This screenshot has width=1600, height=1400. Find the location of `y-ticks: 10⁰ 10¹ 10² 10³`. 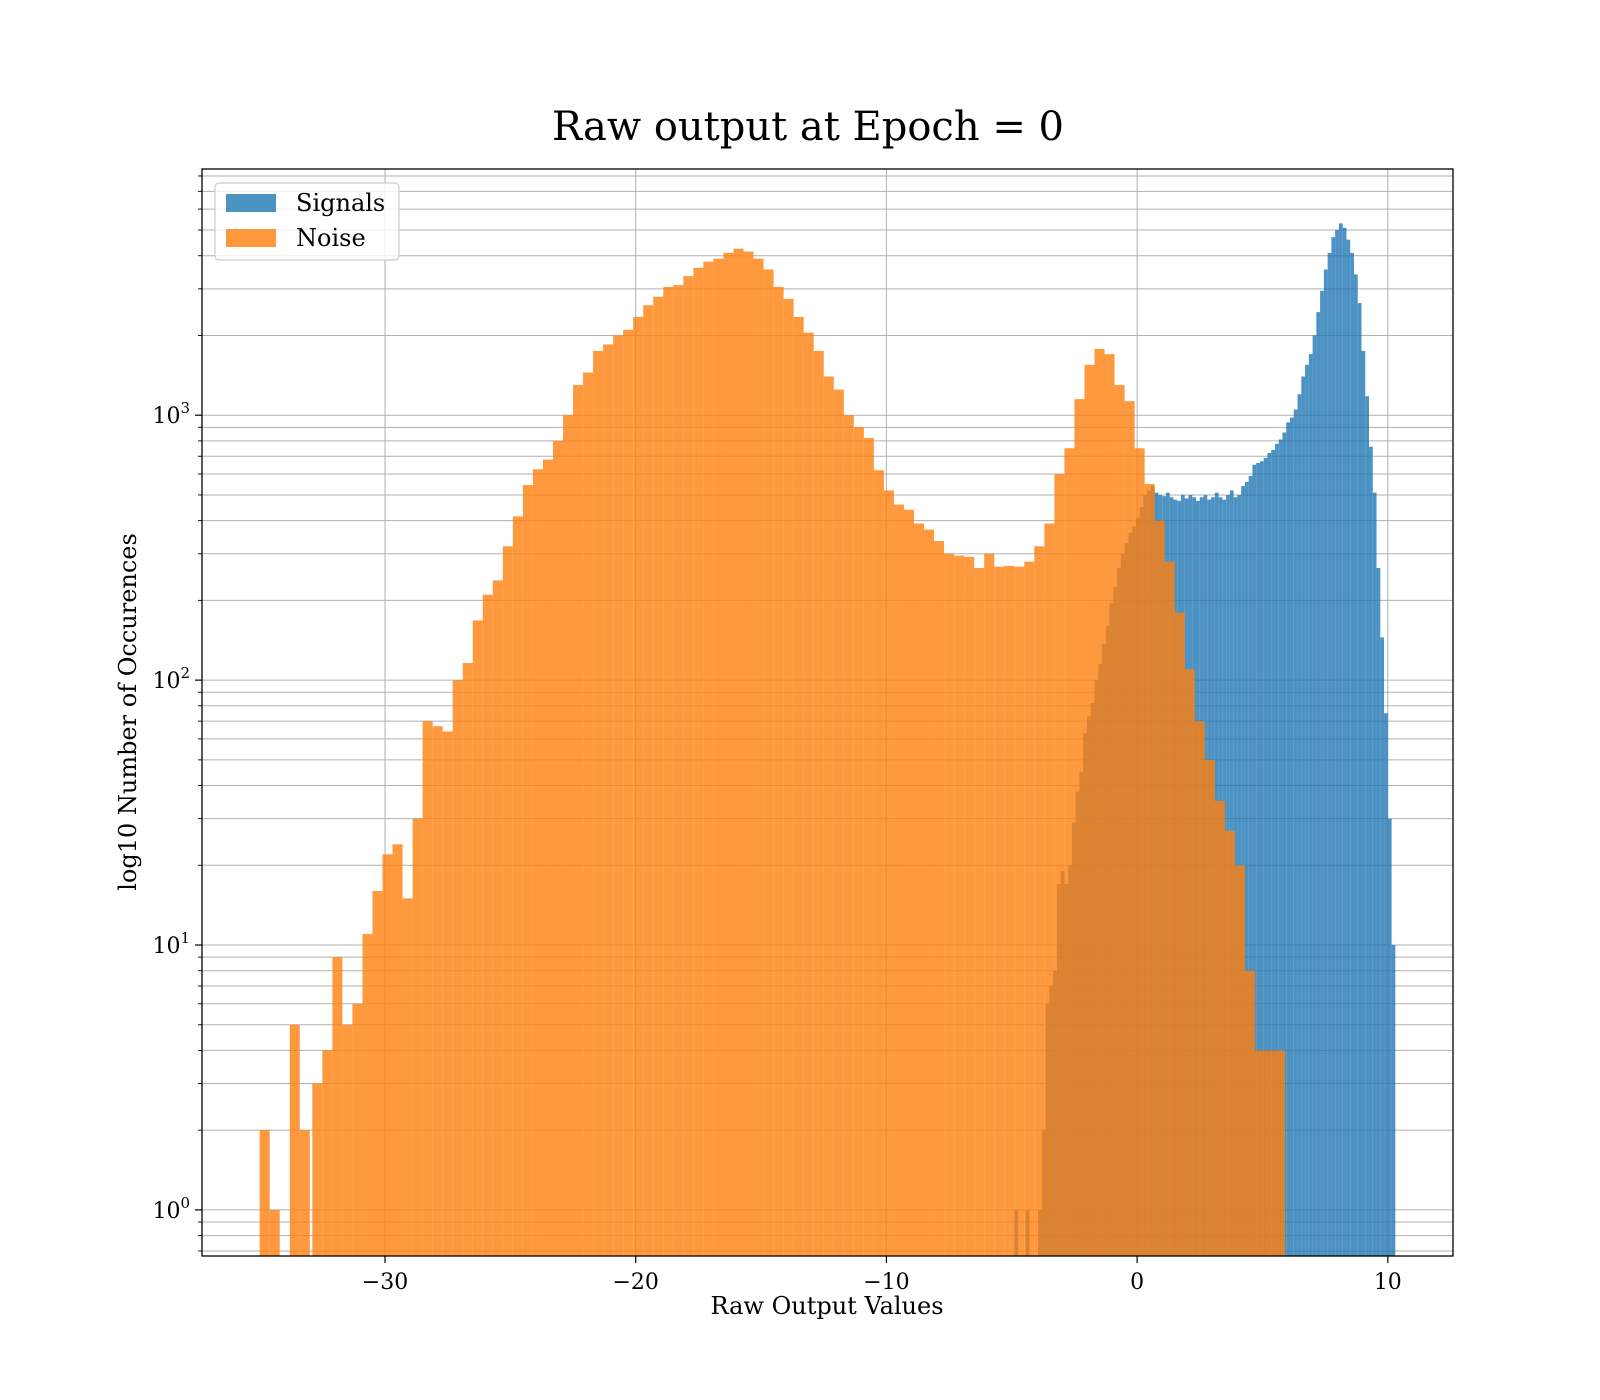

y-ticks: 10⁰ 10¹ 10² 10³ is located at coordinates (177, 713).